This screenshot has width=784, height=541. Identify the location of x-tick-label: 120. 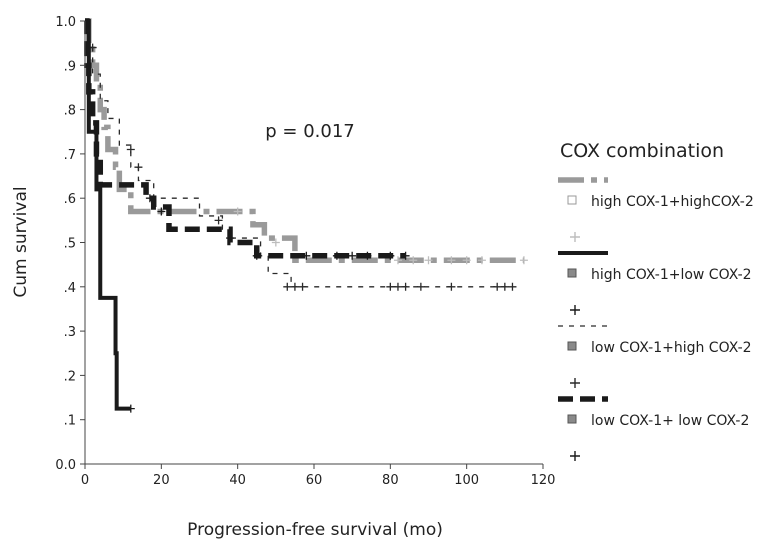
(543, 480).